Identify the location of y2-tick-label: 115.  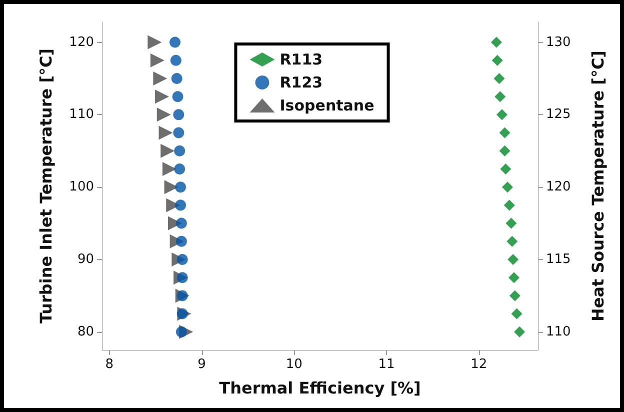
(558, 259).